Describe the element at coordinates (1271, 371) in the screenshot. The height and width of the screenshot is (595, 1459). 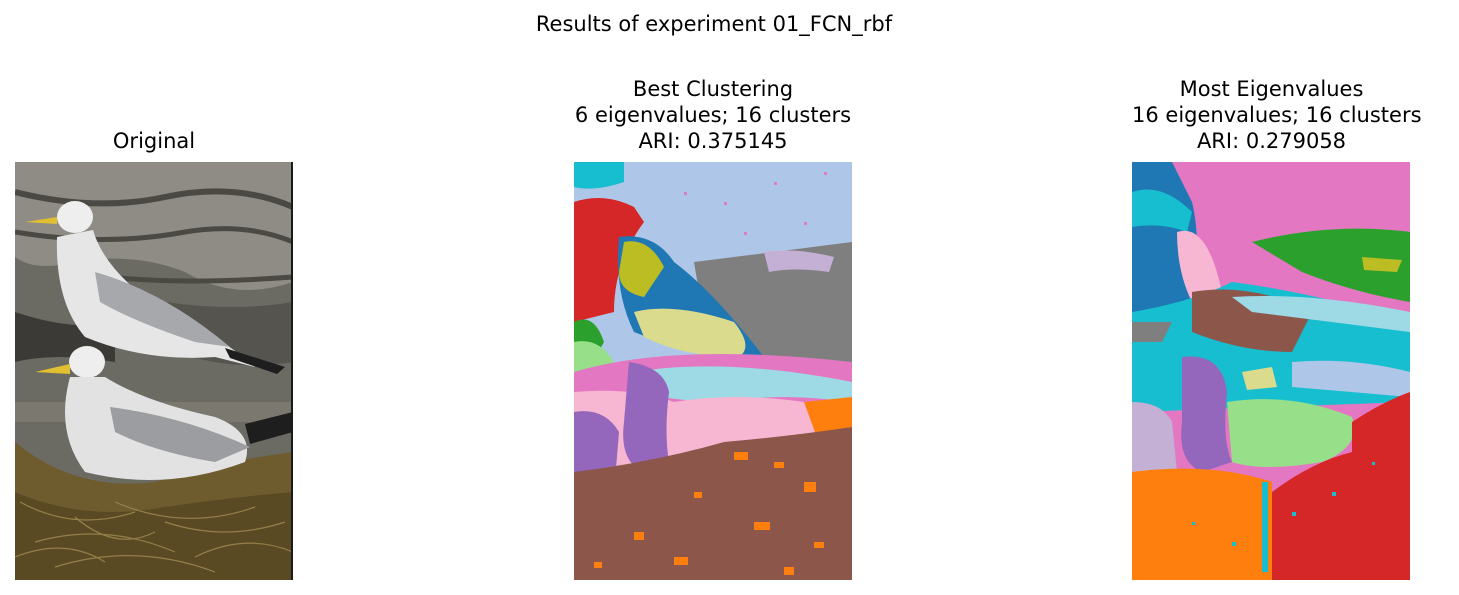
I see `most-eigenvalues-image` at that location.